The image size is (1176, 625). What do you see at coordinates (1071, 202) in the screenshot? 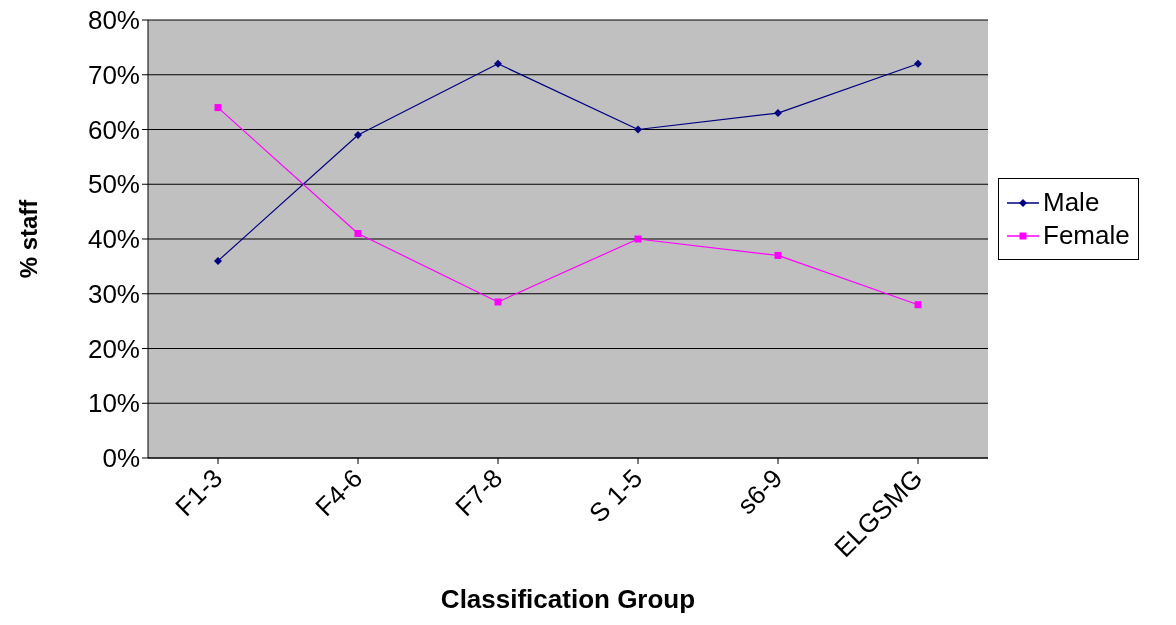
I see `legend-label: Male` at bounding box center [1071, 202].